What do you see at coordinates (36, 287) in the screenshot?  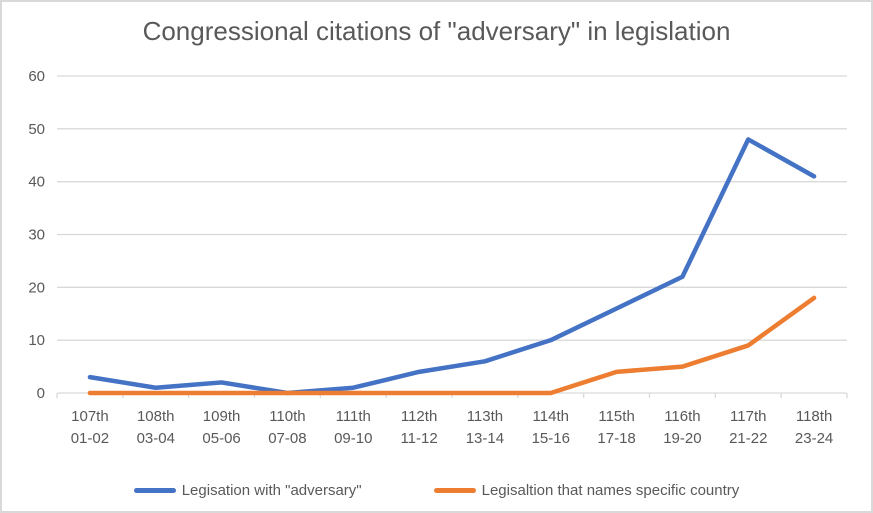 I see `y-axis-tick-label: 20` at bounding box center [36, 287].